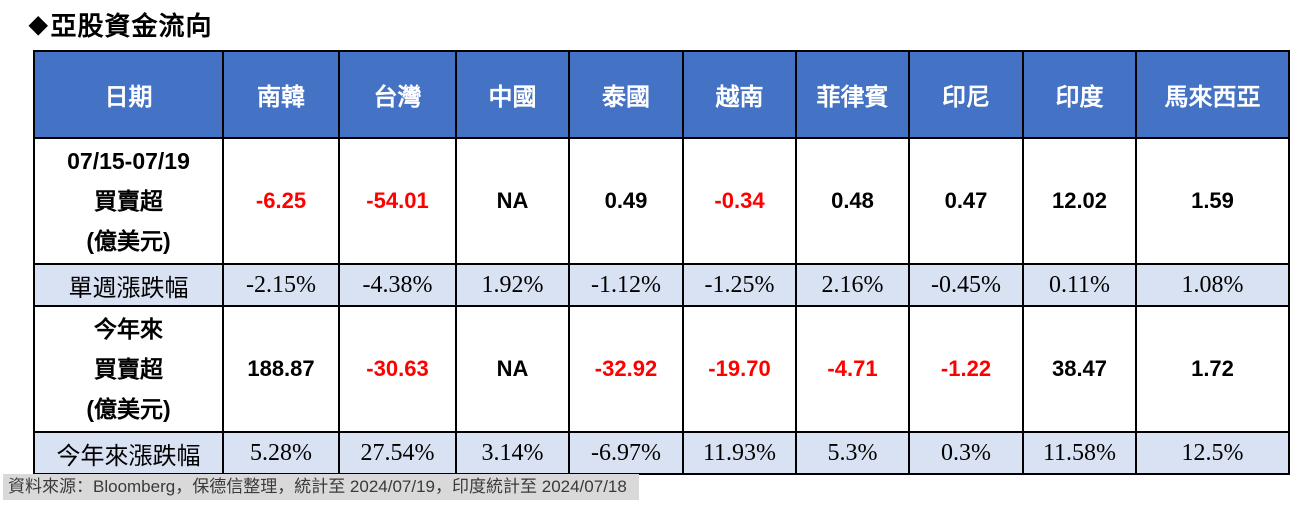 The height and width of the screenshot is (511, 1293). Describe the element at coordinates (739, 453) in the screenshot. I see `data-cell: 11.93%` at that location.